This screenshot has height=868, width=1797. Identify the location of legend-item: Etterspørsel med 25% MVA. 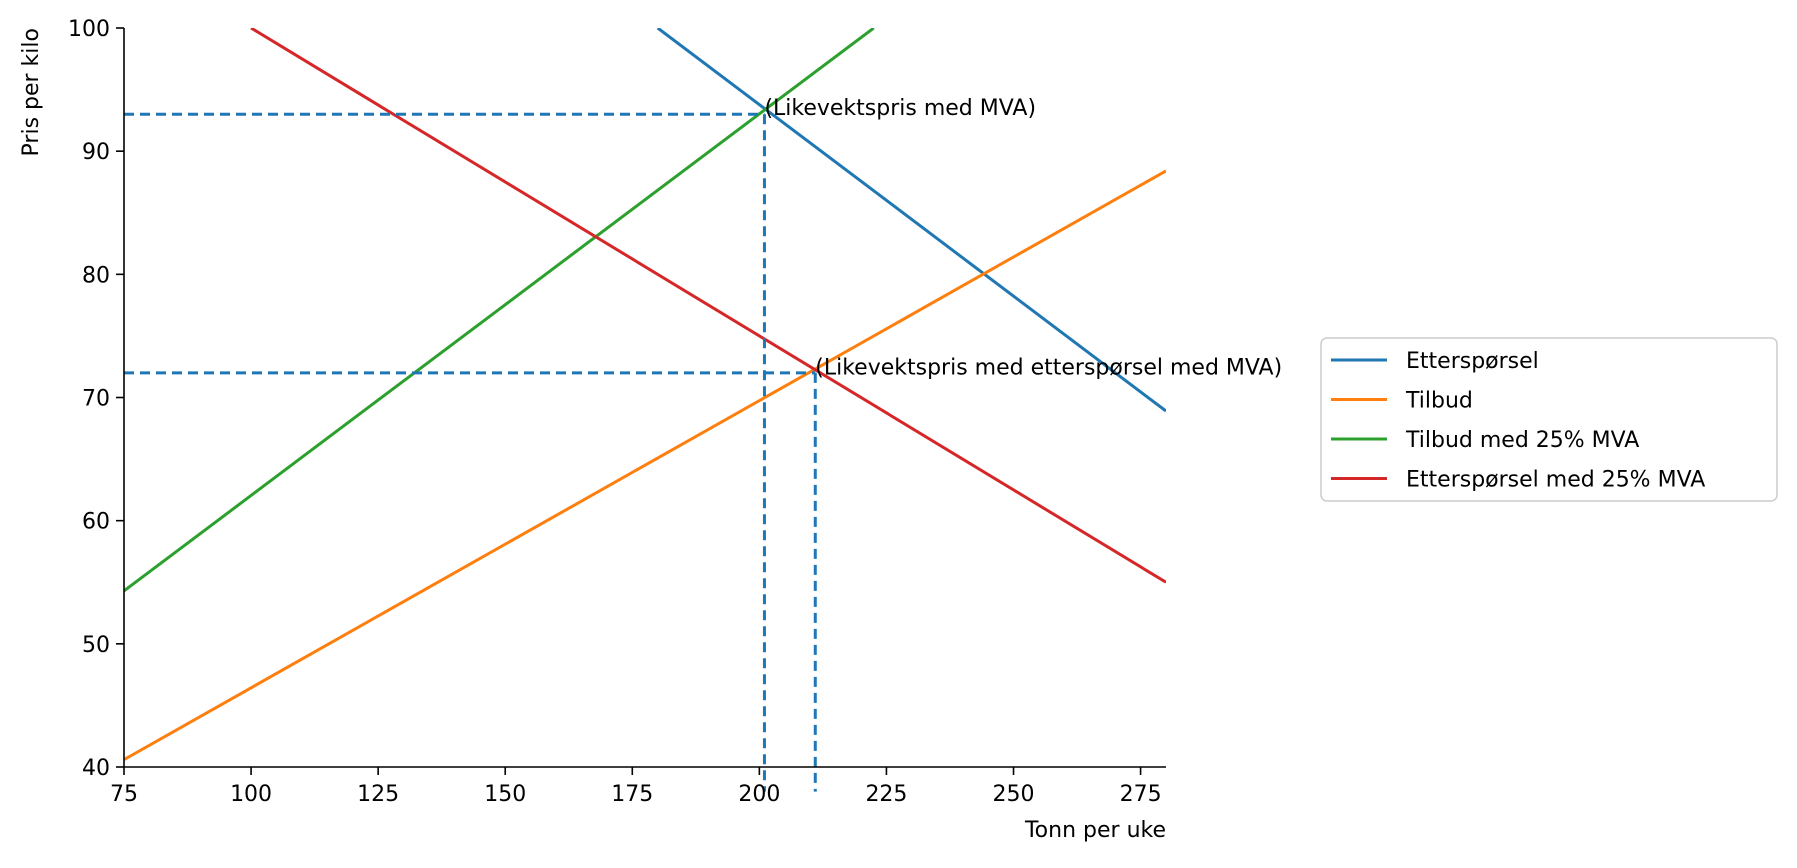
(1518, 480).